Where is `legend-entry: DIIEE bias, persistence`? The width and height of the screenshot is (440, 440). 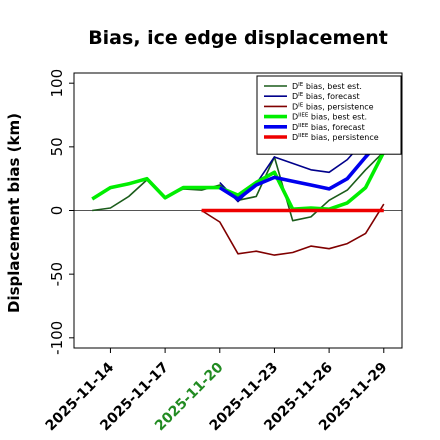
legend-entry: DIIEE bias, persistence is located at coordinates (335, 137).